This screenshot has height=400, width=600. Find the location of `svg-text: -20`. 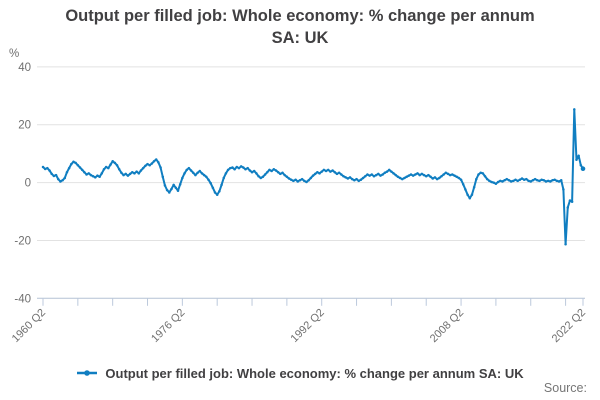

svg-text: -20 is located at coordinates (22, 241).